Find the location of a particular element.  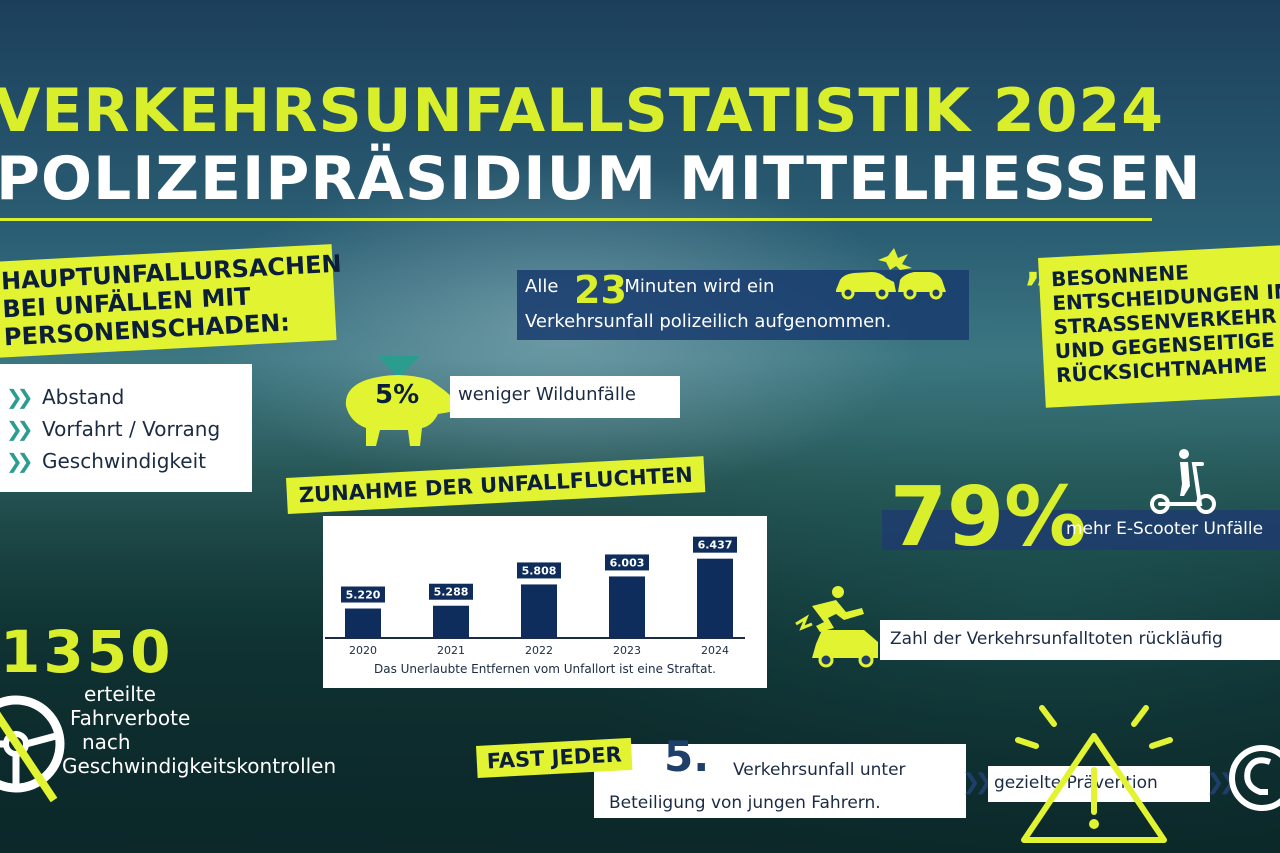

deaths-text: Zahl der Verkehrsunfalltoten rückläufig is located at coordinates (1056, 639).